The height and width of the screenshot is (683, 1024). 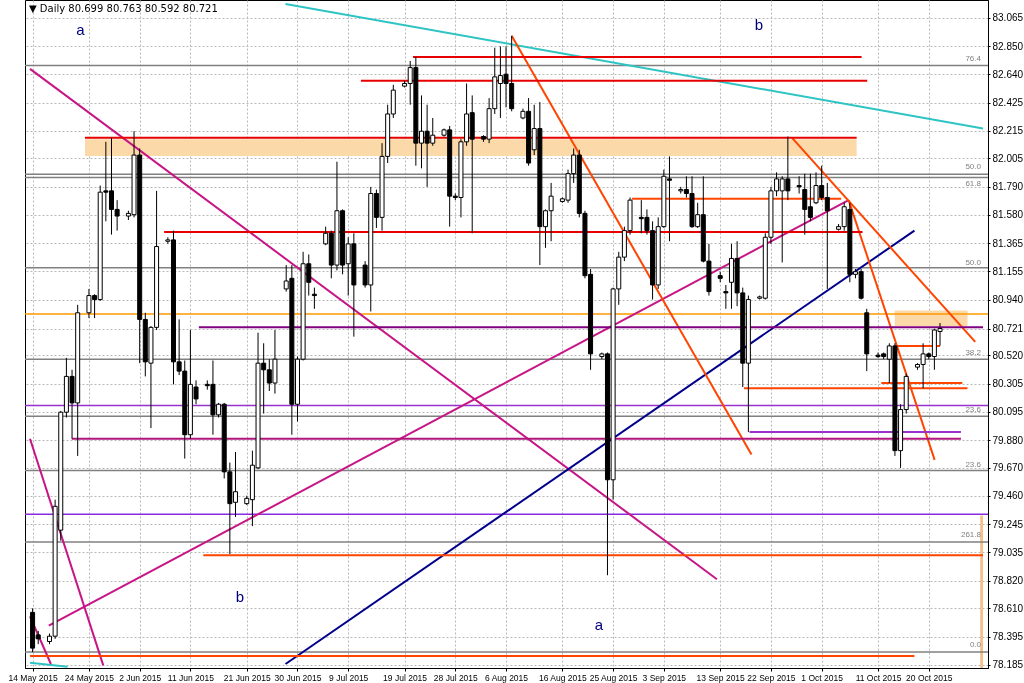 What do you see at coordinates (247, 677) in the screenshot?
I see `x-tick-label: 21 Jun 2015` at bounding box center [247, 677].